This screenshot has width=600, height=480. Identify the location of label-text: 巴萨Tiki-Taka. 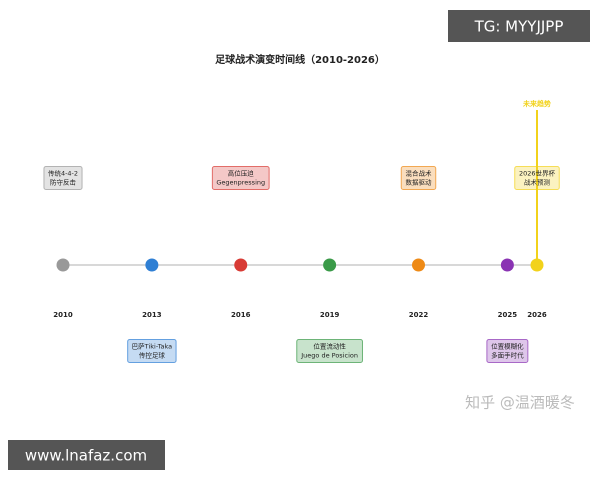
(152, 346).